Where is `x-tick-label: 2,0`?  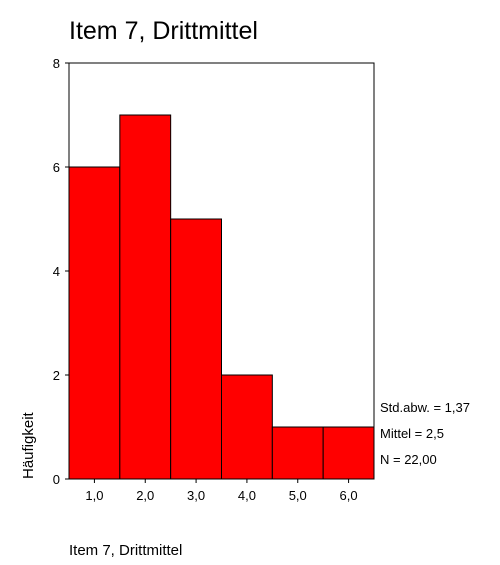
x-tick-label: 2,0 is located at coordinates (145, 495).